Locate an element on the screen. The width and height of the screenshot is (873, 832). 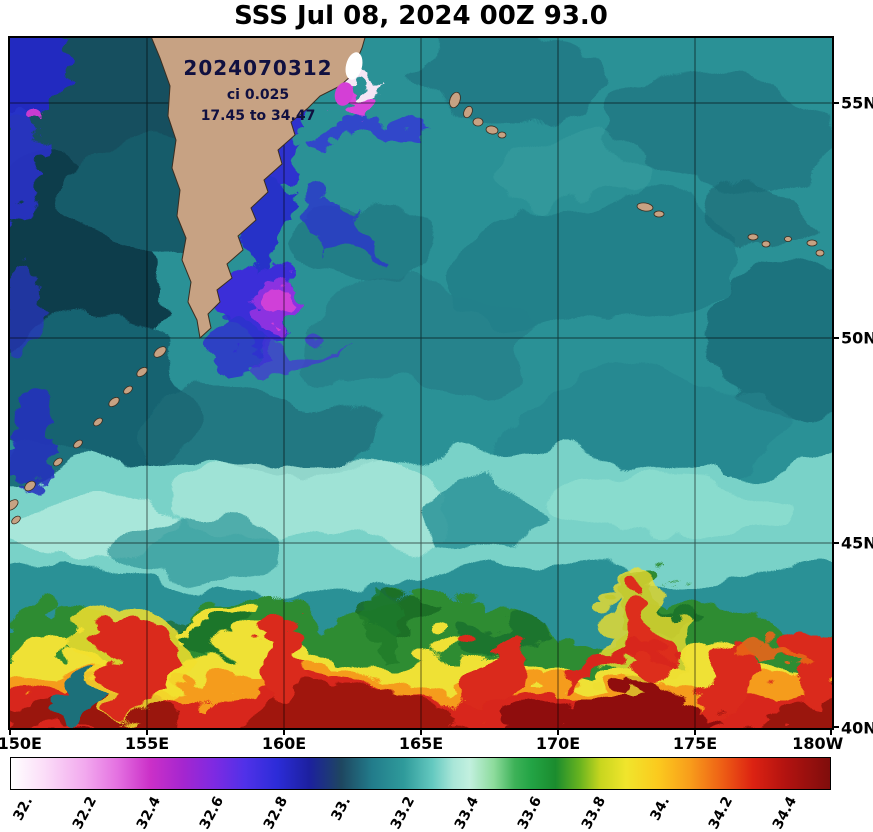
colorbar-tick-label: 32.4 is located at coordinates (148, 813).